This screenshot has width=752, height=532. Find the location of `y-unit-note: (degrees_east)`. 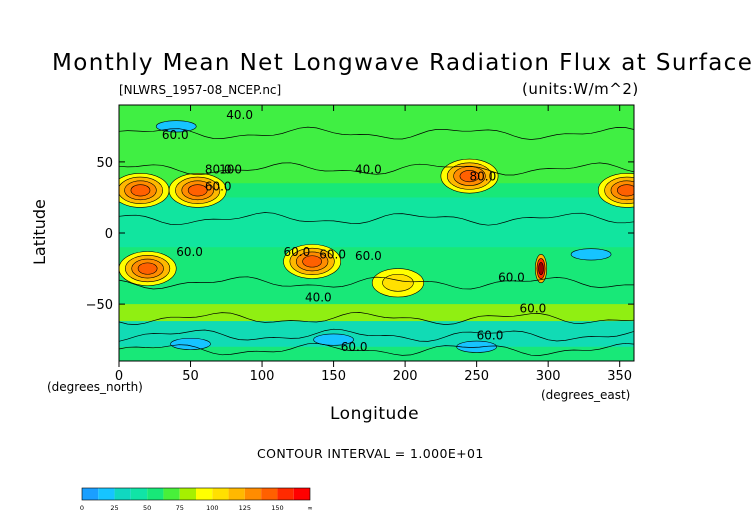

y-unit-note: (degrees_east) is located at coordinates (586, 395).